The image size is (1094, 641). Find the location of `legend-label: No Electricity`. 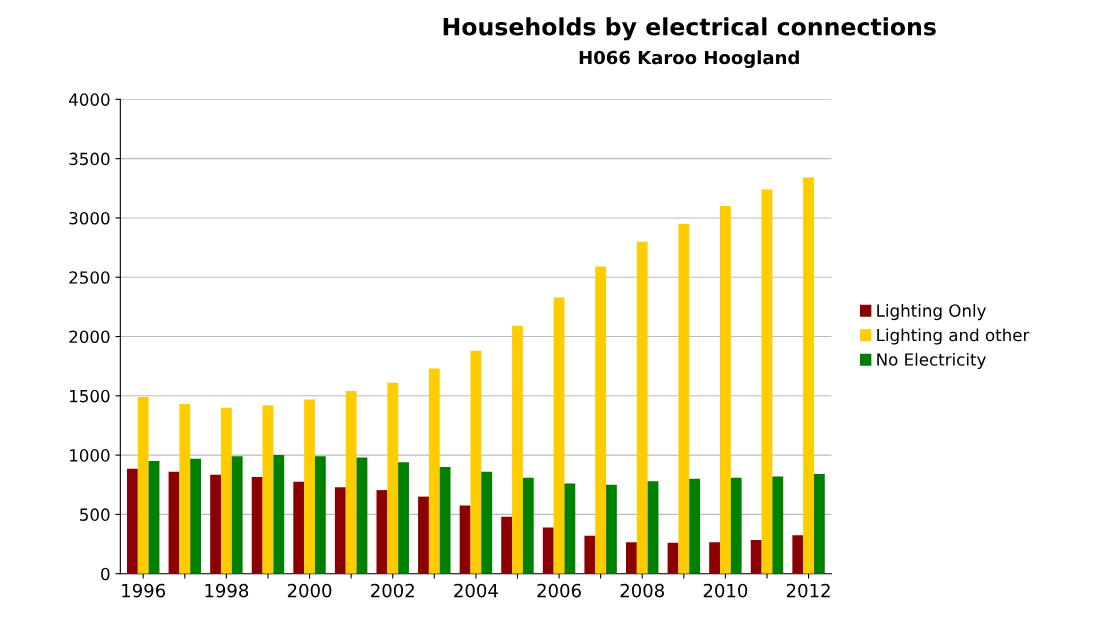

legend-label: No Electricity is located at coordinates (931, 361).